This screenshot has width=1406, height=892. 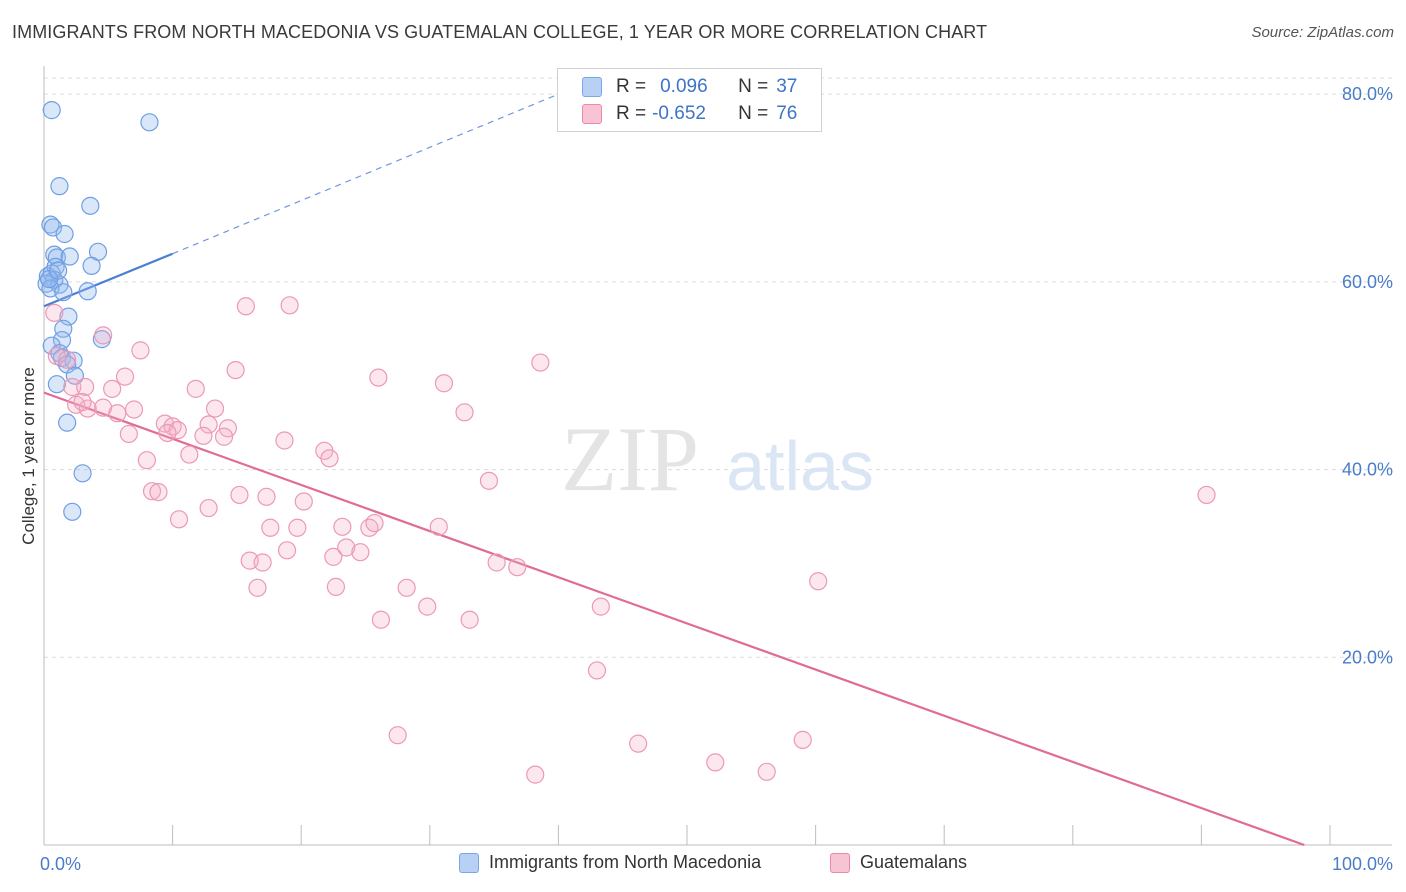 I want to click on source-label: Source: ZipAtlas.com, so click(x=1322, y=32).